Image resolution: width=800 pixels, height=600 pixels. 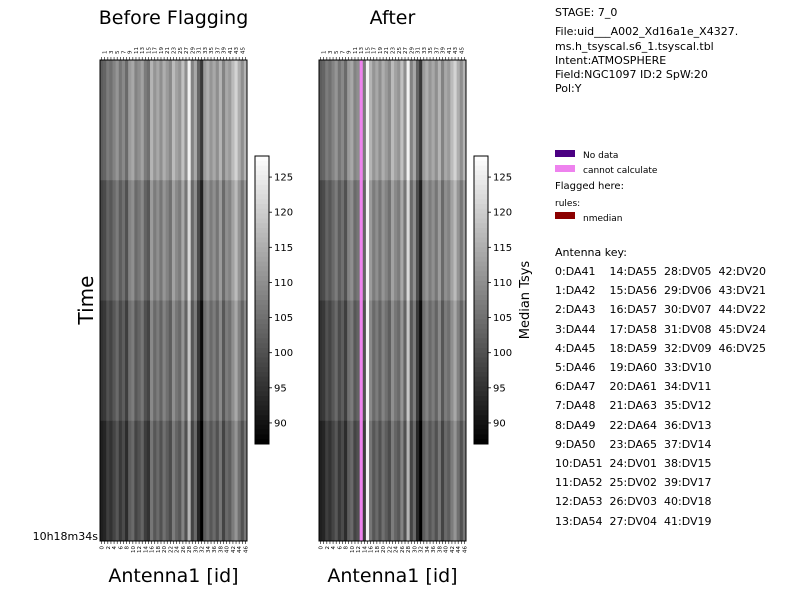 What do you see at coordinates (209, 549) in the screenshot?
I see `bottom-tick-label: 34` at bounding box center [209, 549].